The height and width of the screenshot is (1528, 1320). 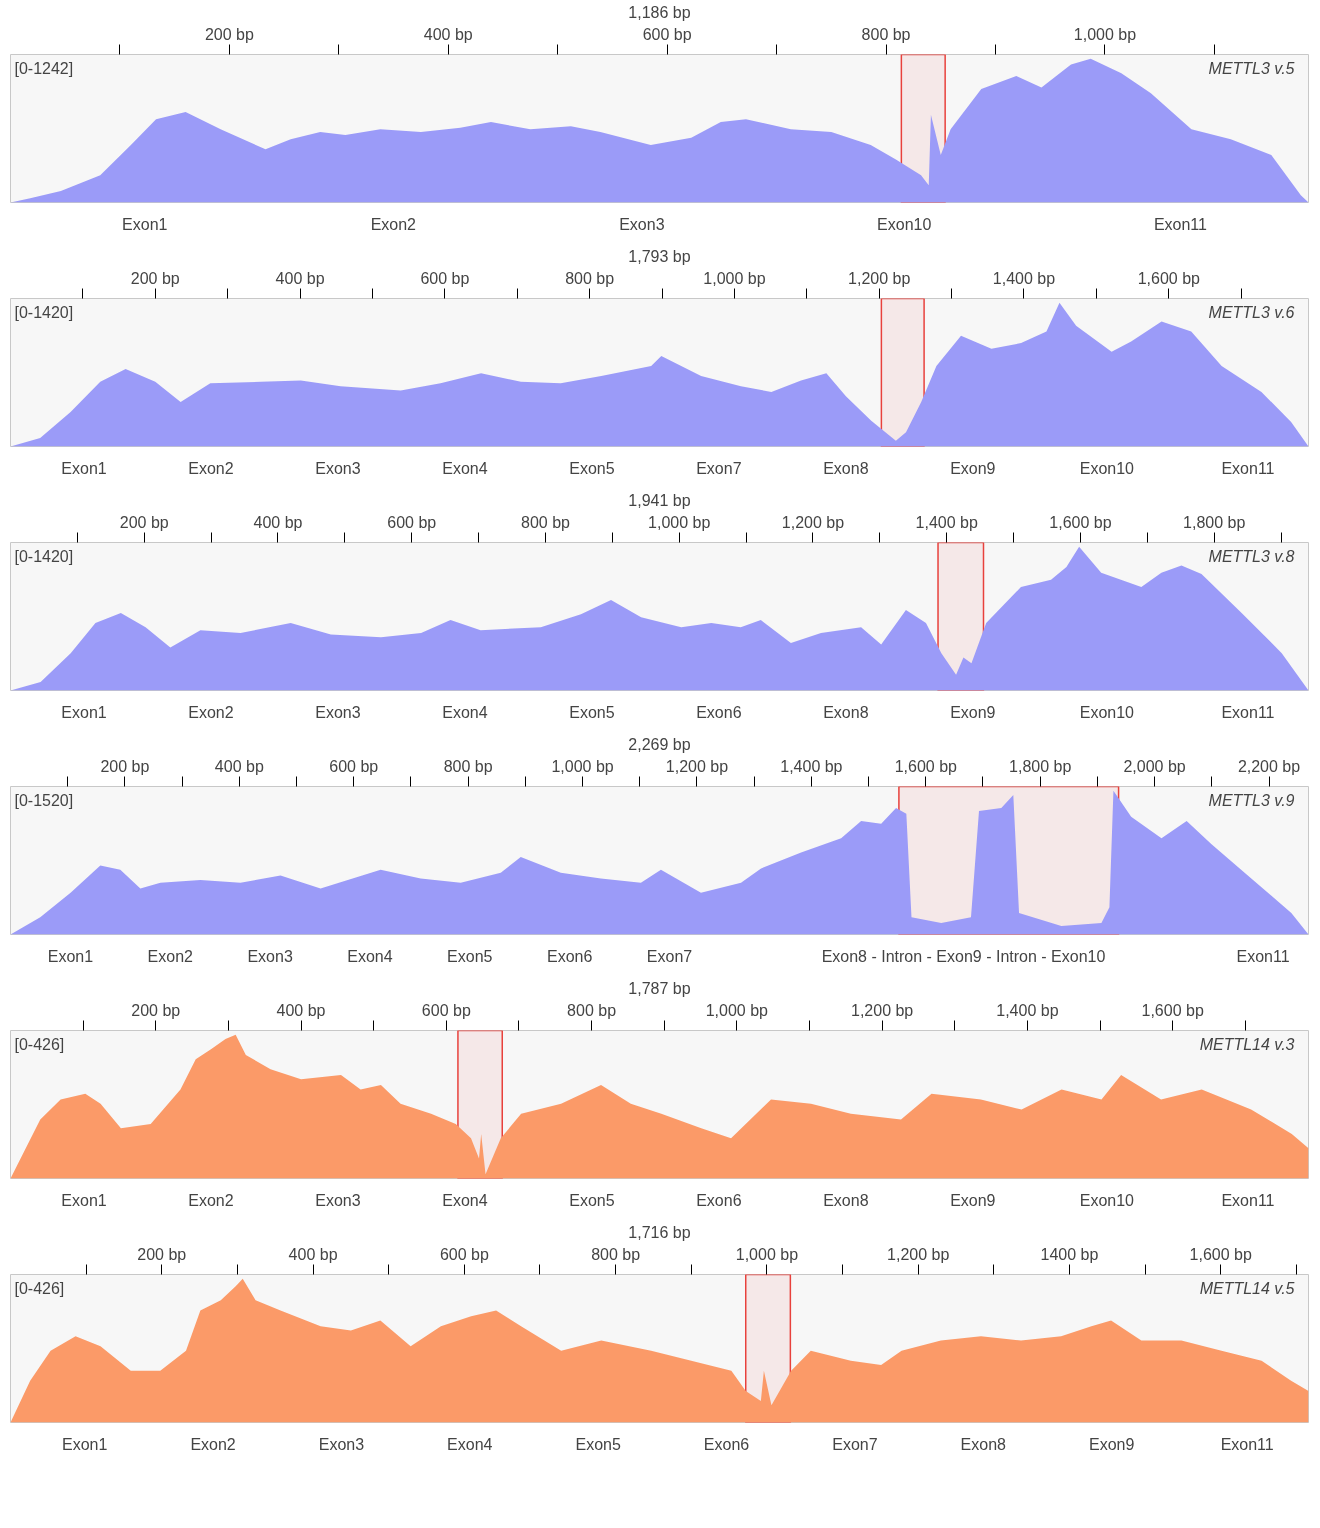 What do you see at coordinates (44, 800) in the screenshot?
I see `chart-subtitle: [0-1520]` at bounding box center [44, 800].